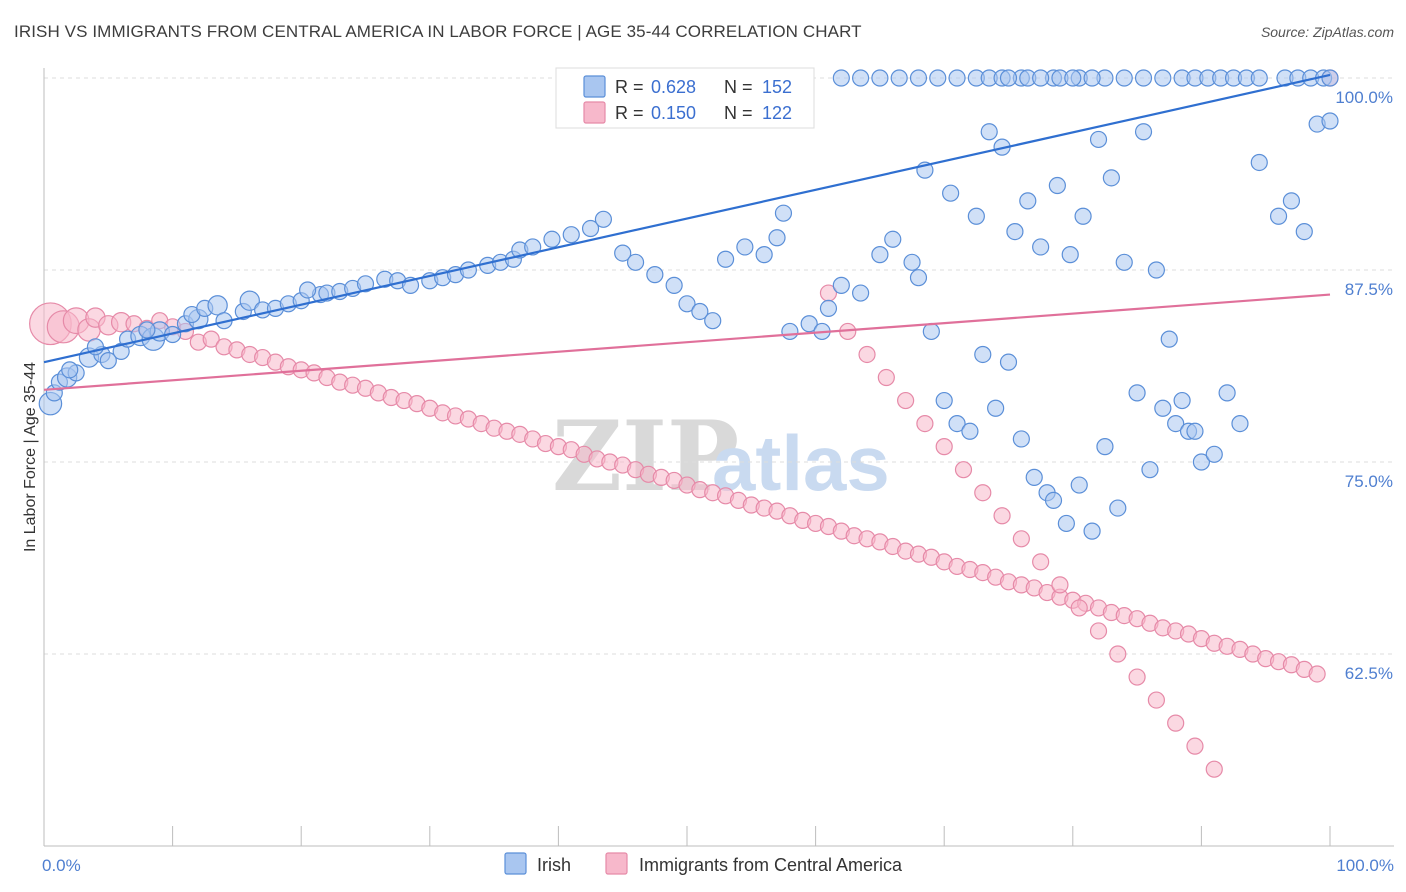 Image resolution: width=1406 pixels, height=892 pixels. Describe the element at coordinates (629, 87) in the screenshot. I see `legend-irish-r-label: R =` at that location.